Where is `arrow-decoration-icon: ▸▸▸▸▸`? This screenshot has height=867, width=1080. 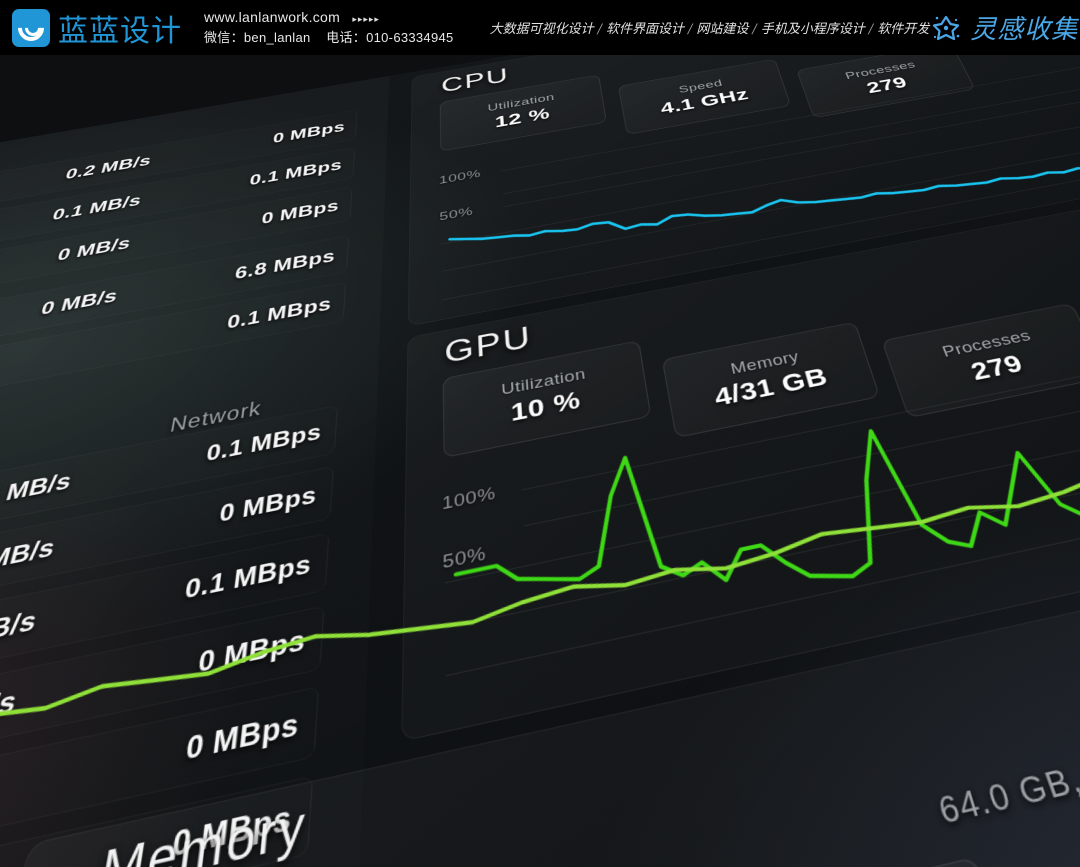
arrow-decoration-icon: ▸▸▸▸▸ is located at coordinates (366, 19).